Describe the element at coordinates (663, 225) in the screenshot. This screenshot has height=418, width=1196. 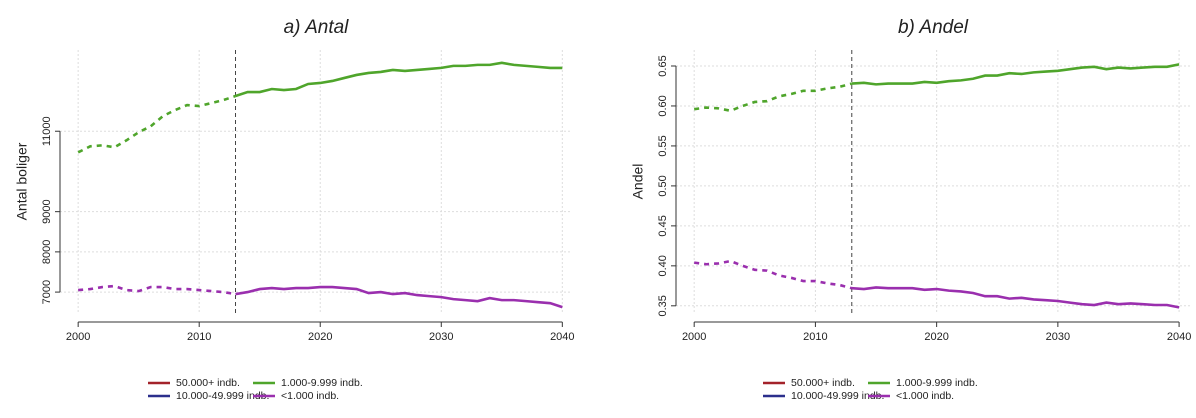
I see `y-tick-label: 0.45` at that location.